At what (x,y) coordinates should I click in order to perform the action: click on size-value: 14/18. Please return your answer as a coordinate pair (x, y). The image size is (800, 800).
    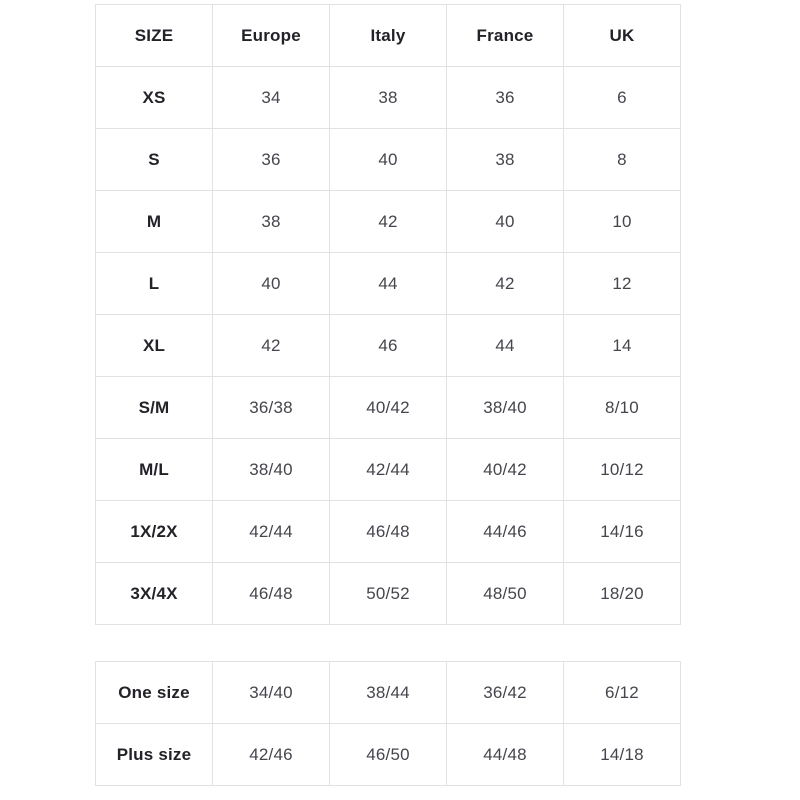
    Looking at the image, I should click on (622, 754).